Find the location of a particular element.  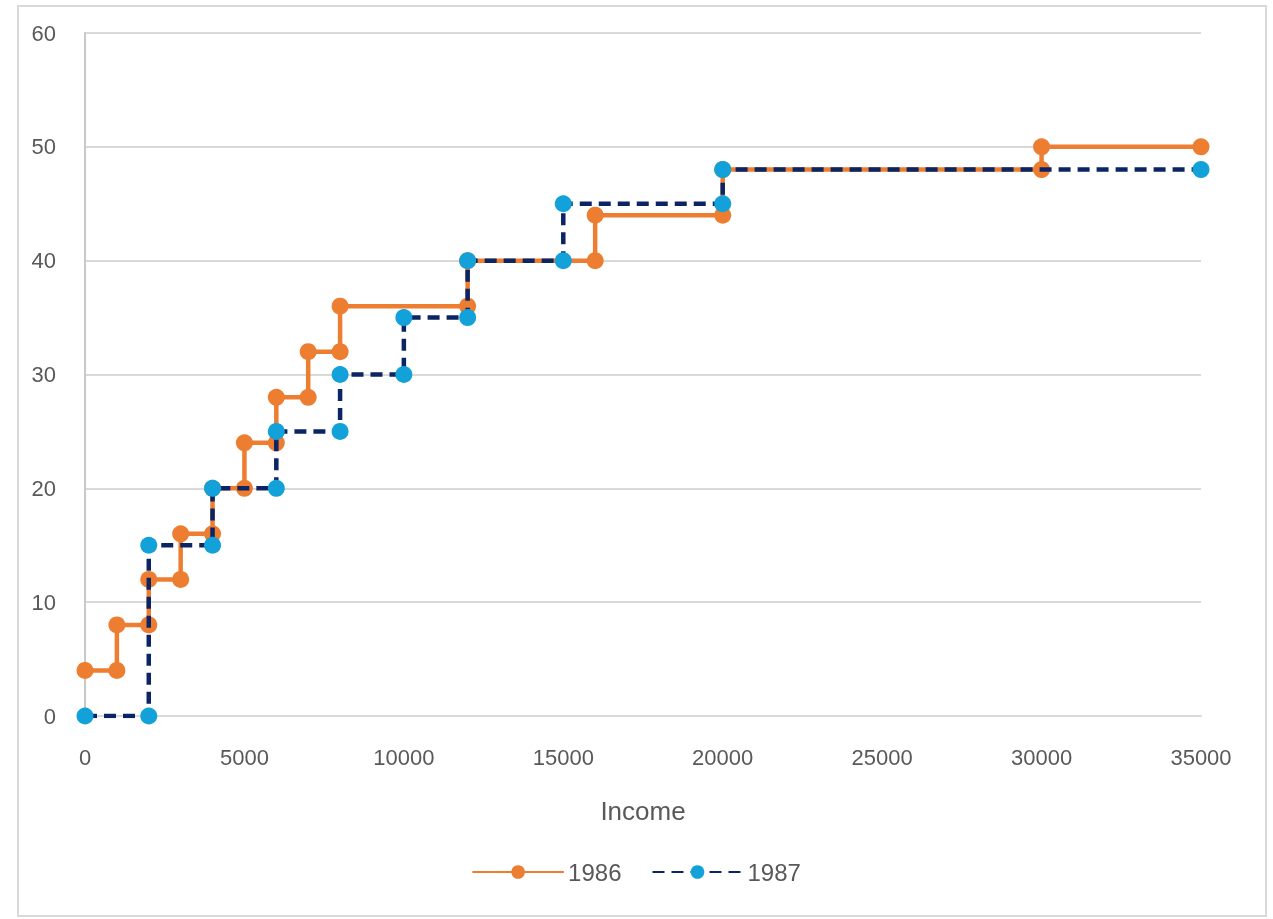

x-tick-label: 0 is located at coordinates (85, 757).